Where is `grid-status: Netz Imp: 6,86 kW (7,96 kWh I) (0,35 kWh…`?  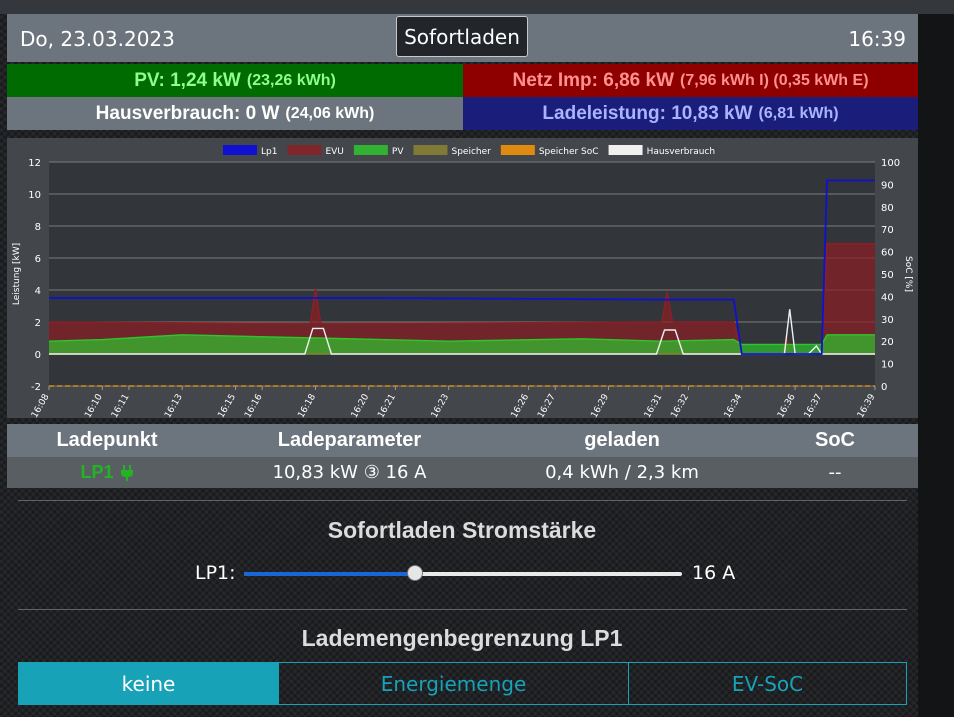
grid-status: Netz Imp: 6,86 kW (7,96 kWh I) (0,35 kWh… is located at coordinates (690, 80).